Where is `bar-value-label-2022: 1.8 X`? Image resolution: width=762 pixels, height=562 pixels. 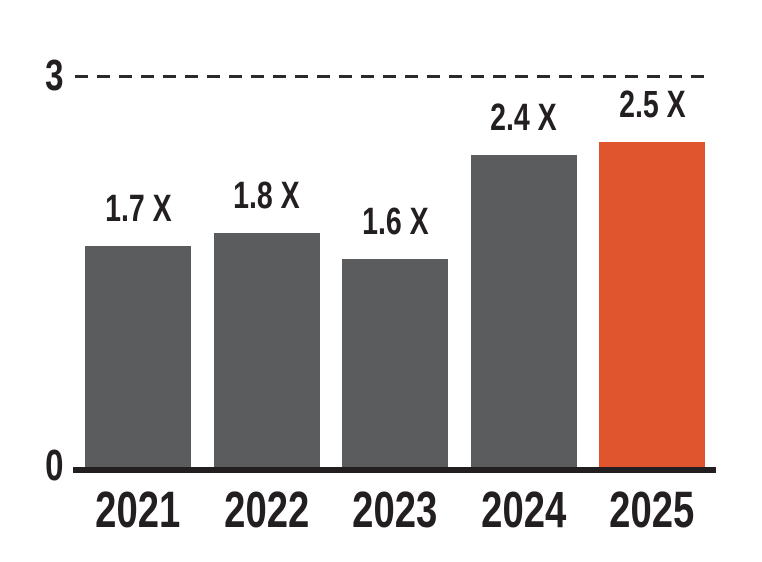
bar-value-label-2022: 1.8 X is located at coordinates (267, 196).